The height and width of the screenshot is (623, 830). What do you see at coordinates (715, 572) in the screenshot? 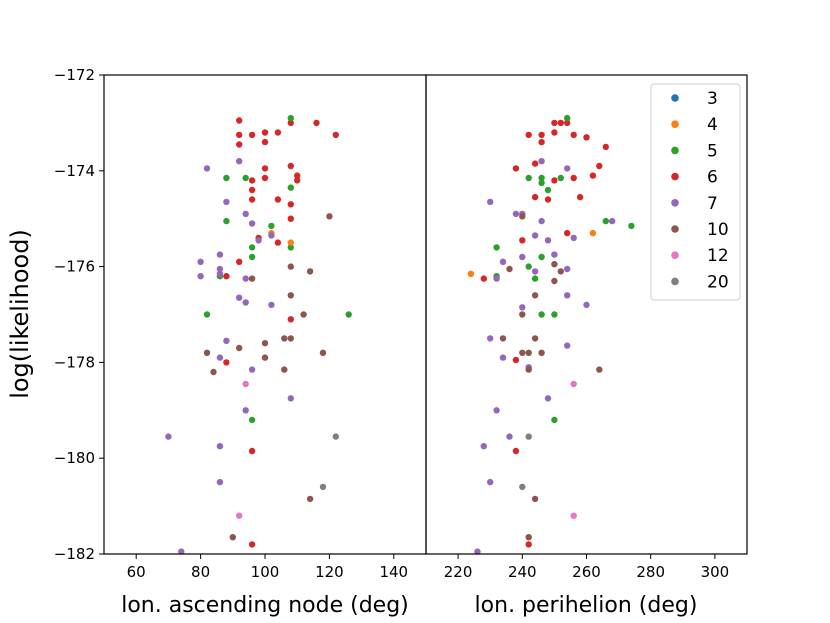
I see `x-tick-label-300: 300` at bounding box center [715, 572].